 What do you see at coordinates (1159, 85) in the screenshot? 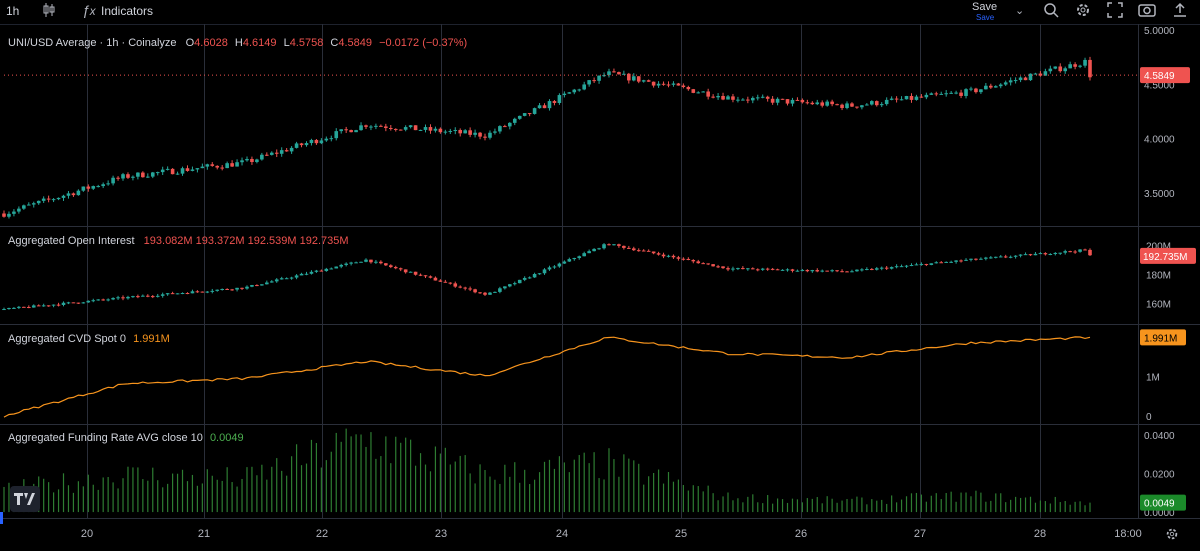
I see `price-axis-label: 4.5000` at bounding box center [1159, 85].